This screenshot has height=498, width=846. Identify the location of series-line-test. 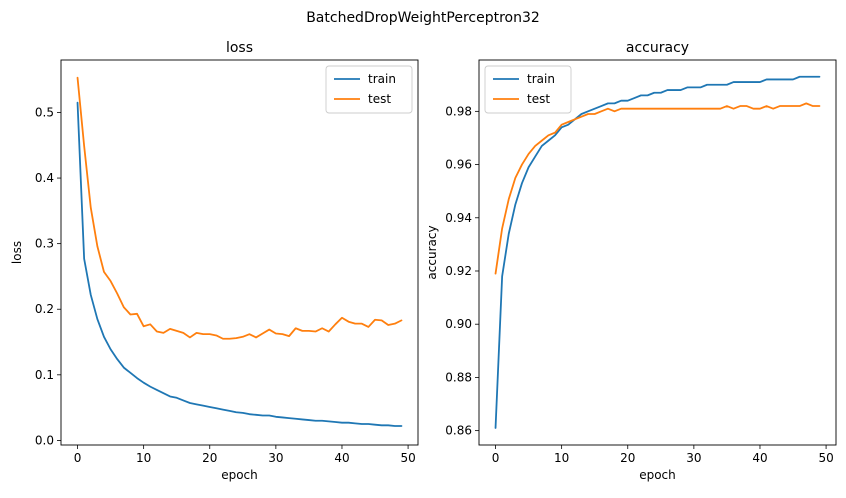
(657, 188).